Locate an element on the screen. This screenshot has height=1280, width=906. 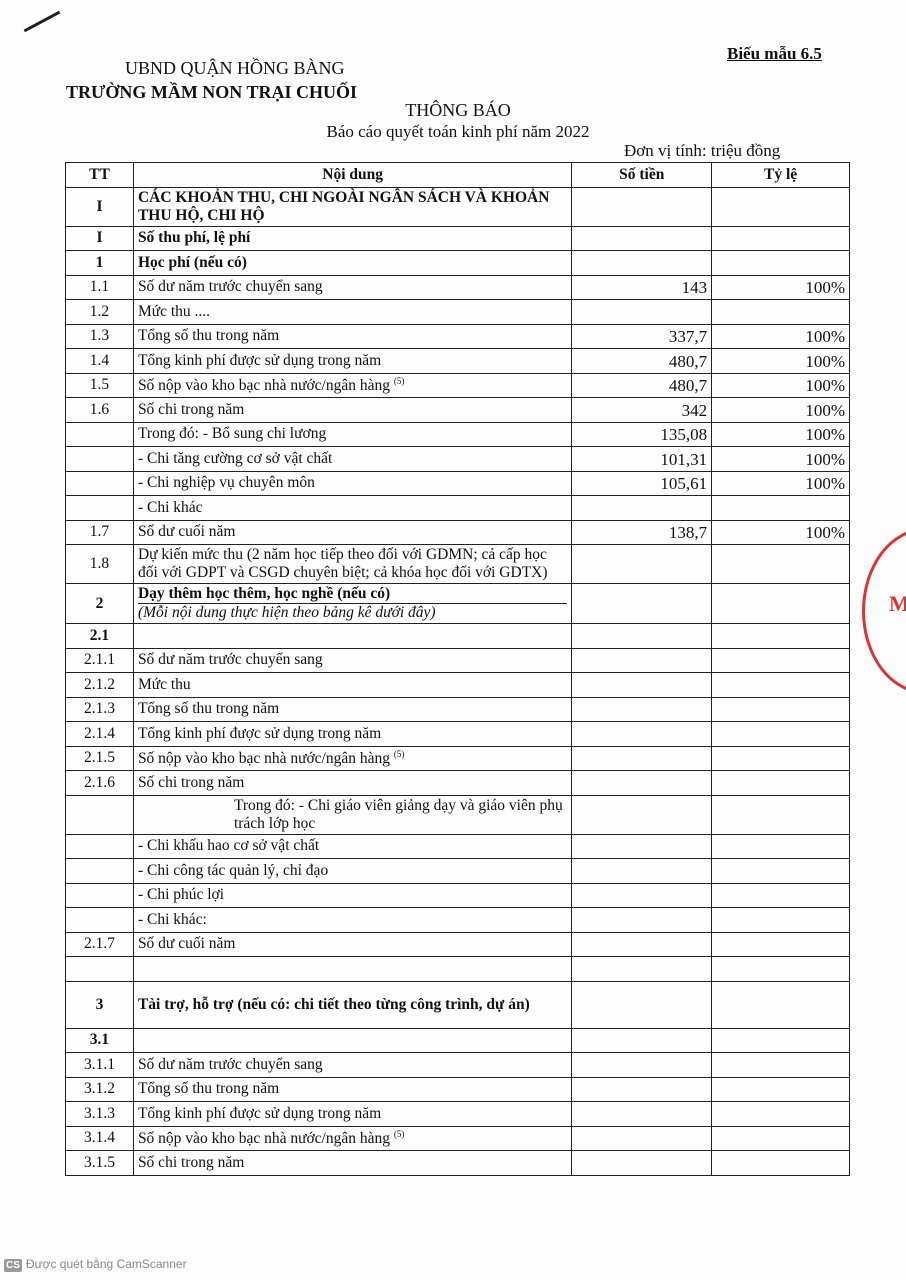
row-content: - Chi phúc lợi is located at coordinates (352, 895).